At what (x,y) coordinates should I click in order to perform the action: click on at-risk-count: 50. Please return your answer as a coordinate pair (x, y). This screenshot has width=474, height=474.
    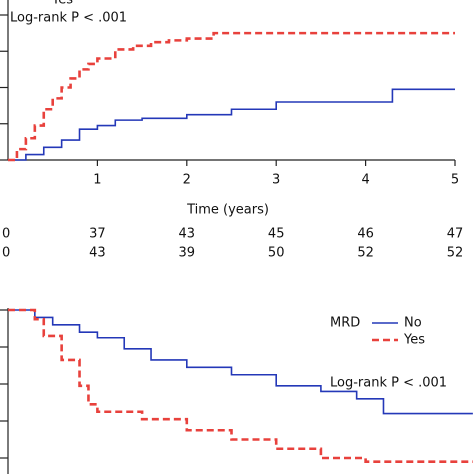
    Looking at the image, I should click on (276, 253).